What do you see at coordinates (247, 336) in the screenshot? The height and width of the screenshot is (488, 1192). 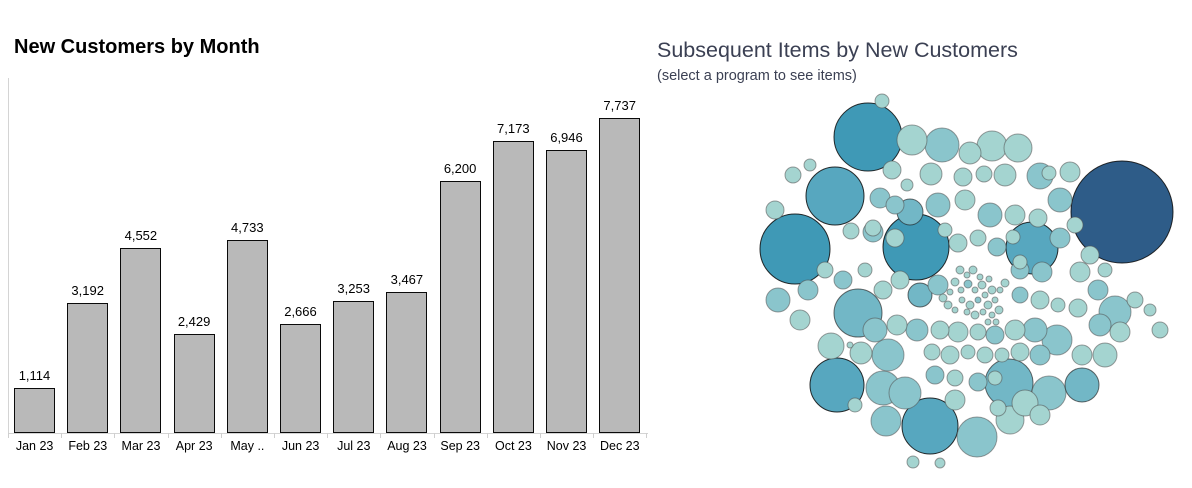 I see `bar-may` at bounding box center [247, 336].